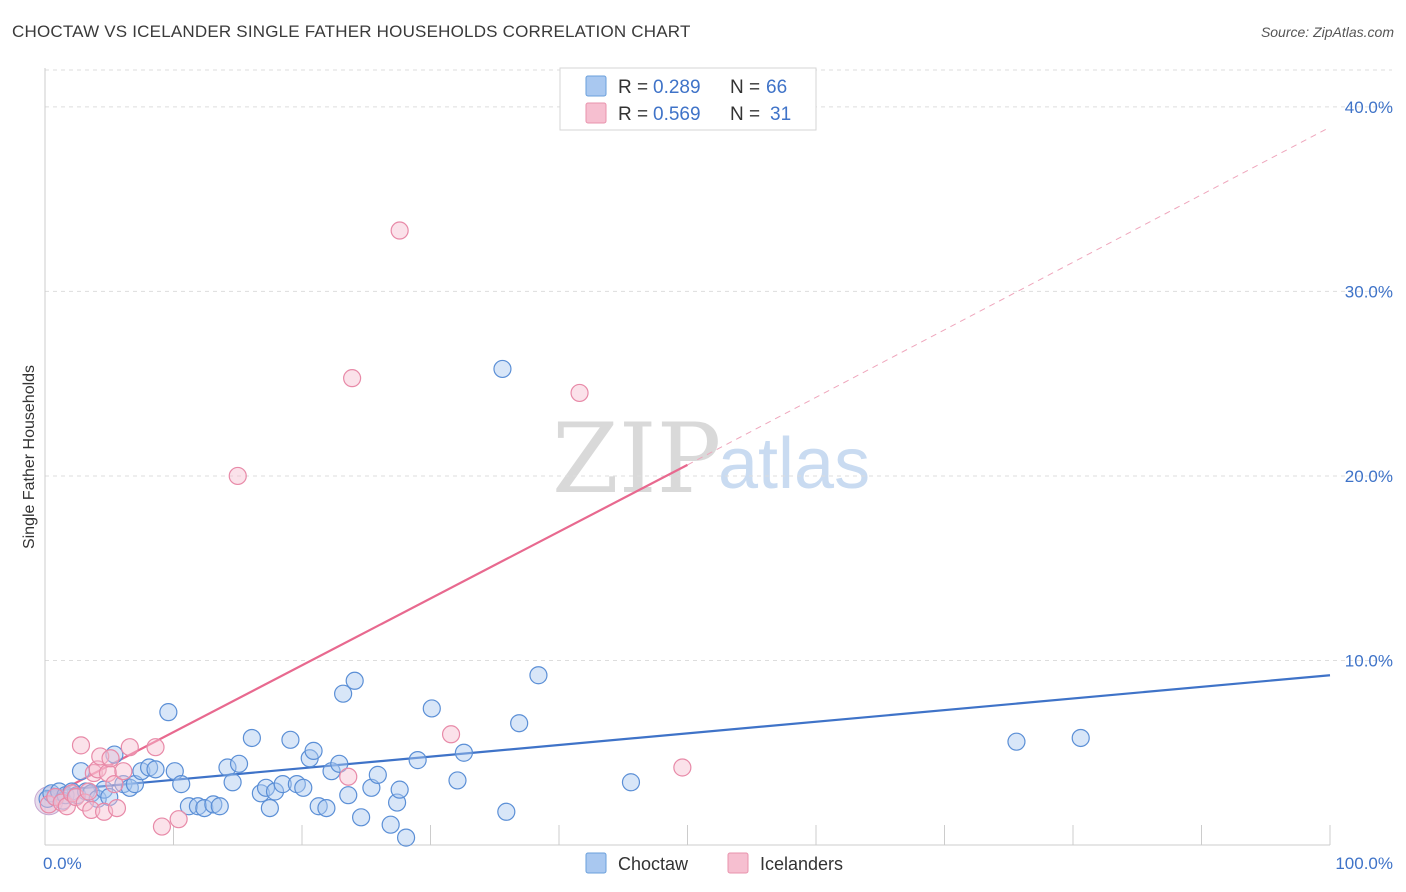 This screenshot has height=892, width=1406. What do you see at coordinates (714, 863) in the screenshot?
I see `series-legend: Choctaw Icelanders` at bounding box center [714, 863].